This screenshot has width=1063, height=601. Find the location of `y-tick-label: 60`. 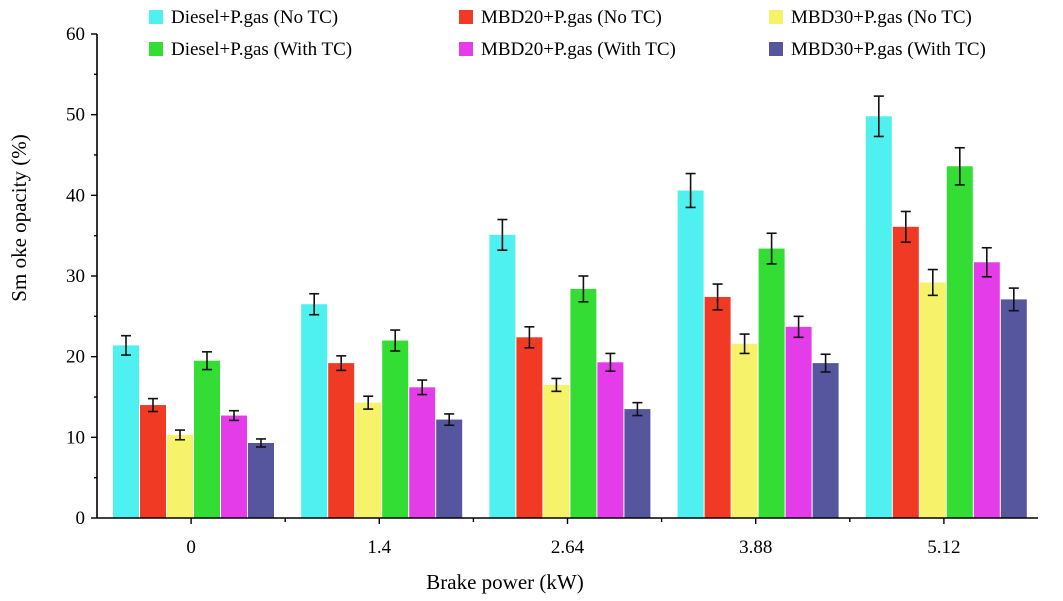

y-tick-label: 60 is located at coordinates (75, 34).